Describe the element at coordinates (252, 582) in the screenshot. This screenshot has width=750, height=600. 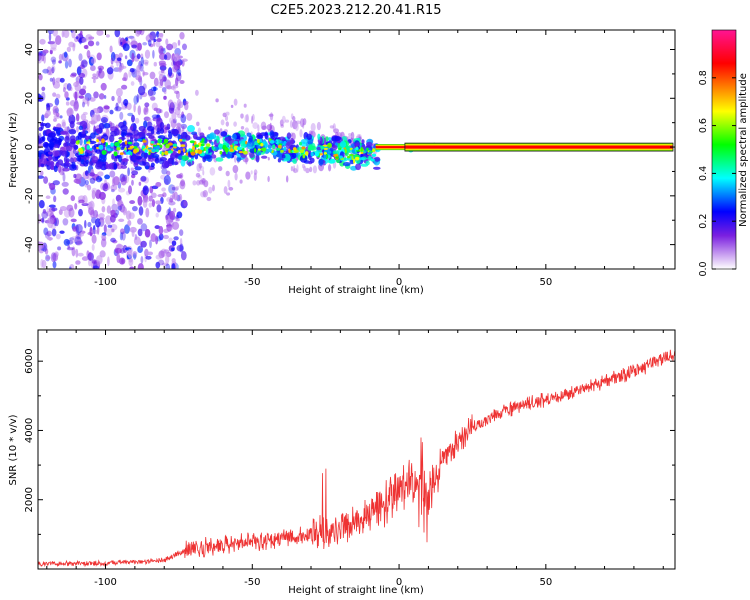
I see `snr-xtick-label: -50` at that location.